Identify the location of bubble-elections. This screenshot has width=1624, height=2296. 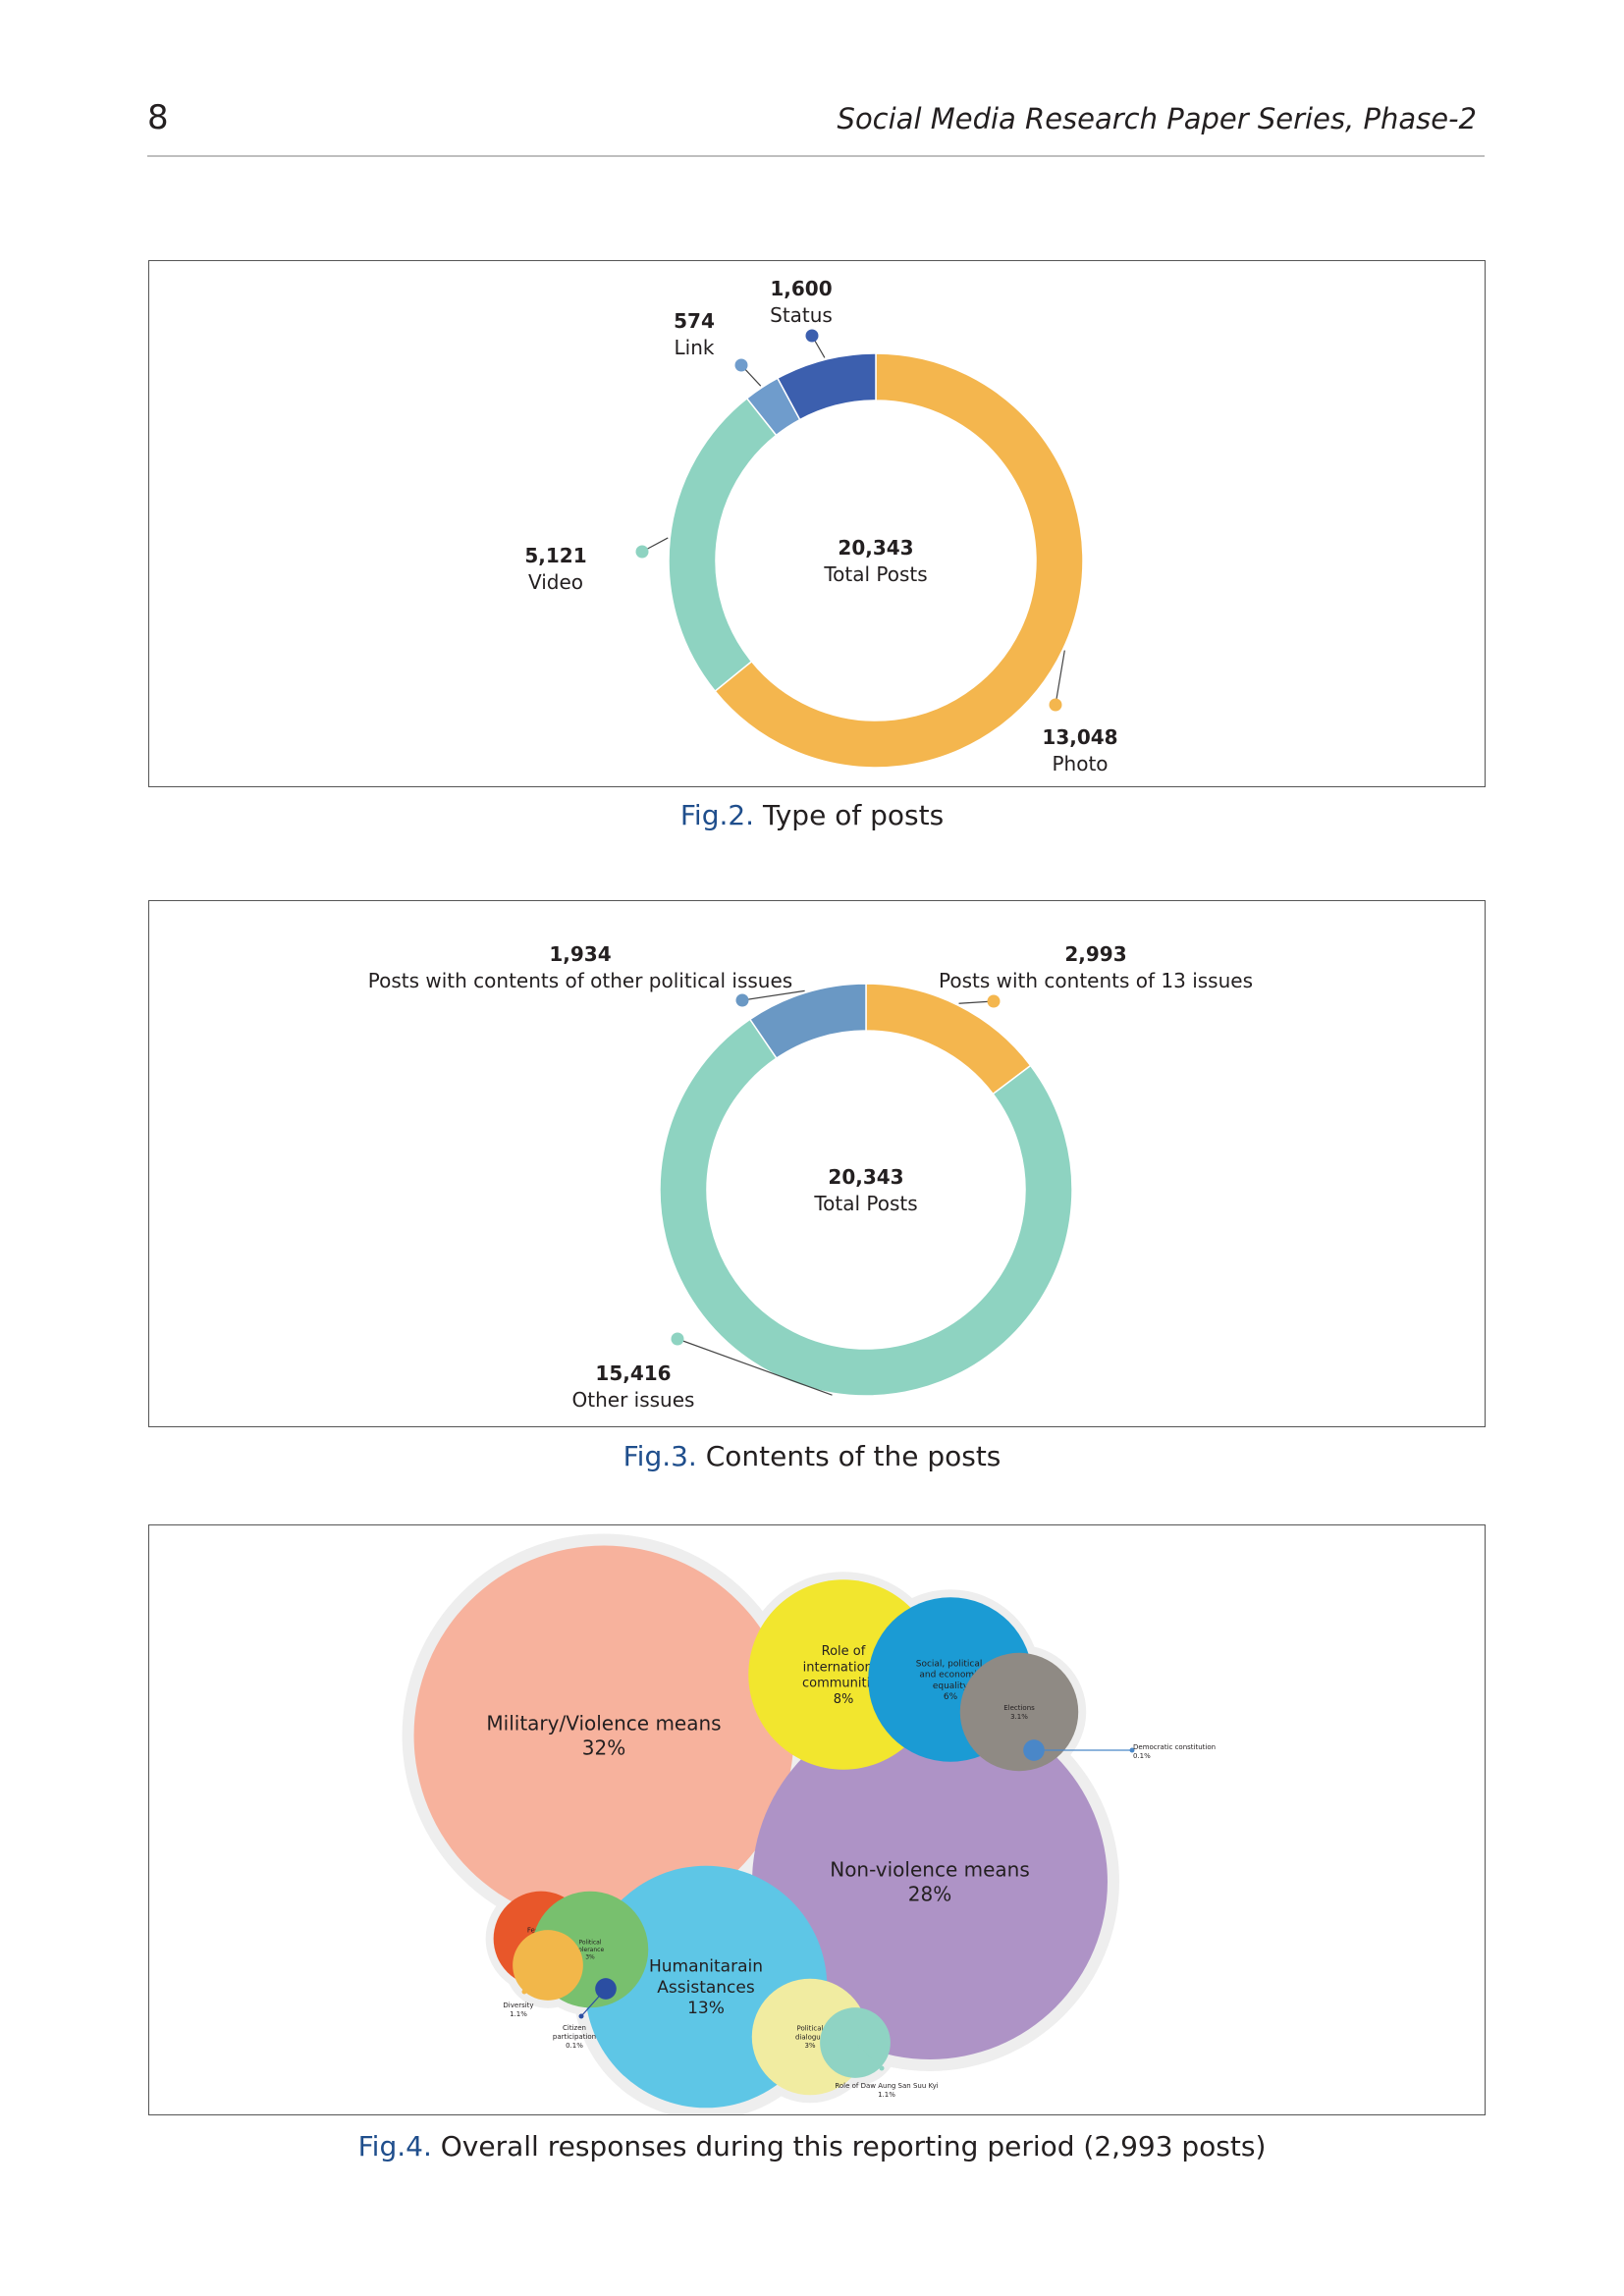
(1019, 1712).